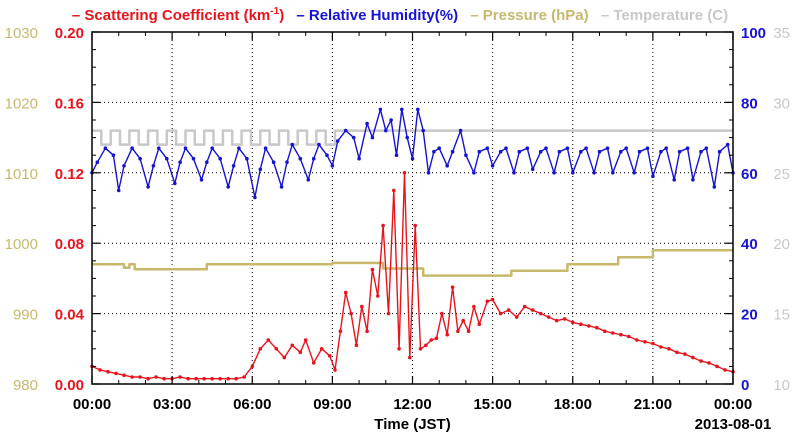 This screenshot has width=800, height=434. Describe the element at coordinates (492, 404) in the screenshot. I see `x-tick-label-5: 15:00` at that location.